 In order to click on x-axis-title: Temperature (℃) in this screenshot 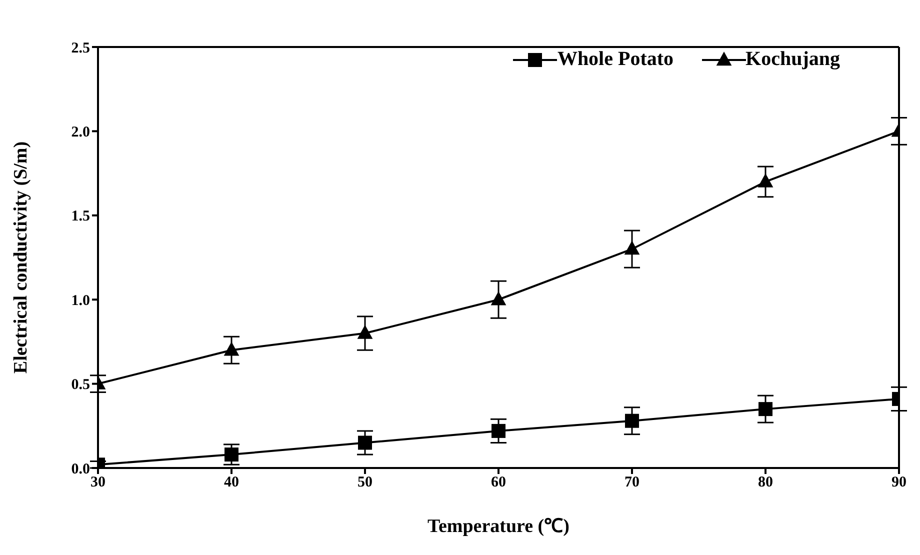, I will do `click(499, 526)`.